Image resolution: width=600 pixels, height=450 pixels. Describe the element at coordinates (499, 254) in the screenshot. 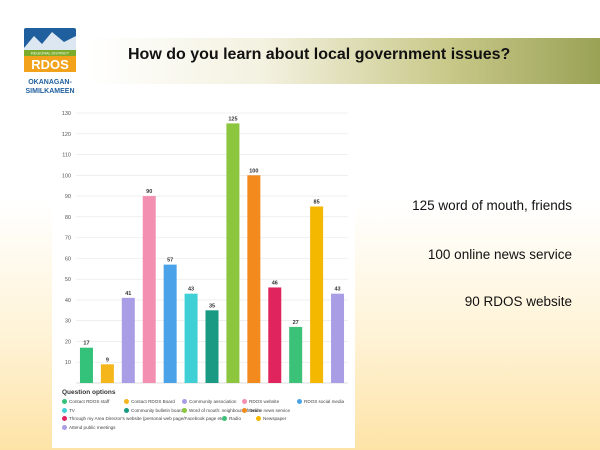

I see `summary-line-2: 100 online news service` at that location.